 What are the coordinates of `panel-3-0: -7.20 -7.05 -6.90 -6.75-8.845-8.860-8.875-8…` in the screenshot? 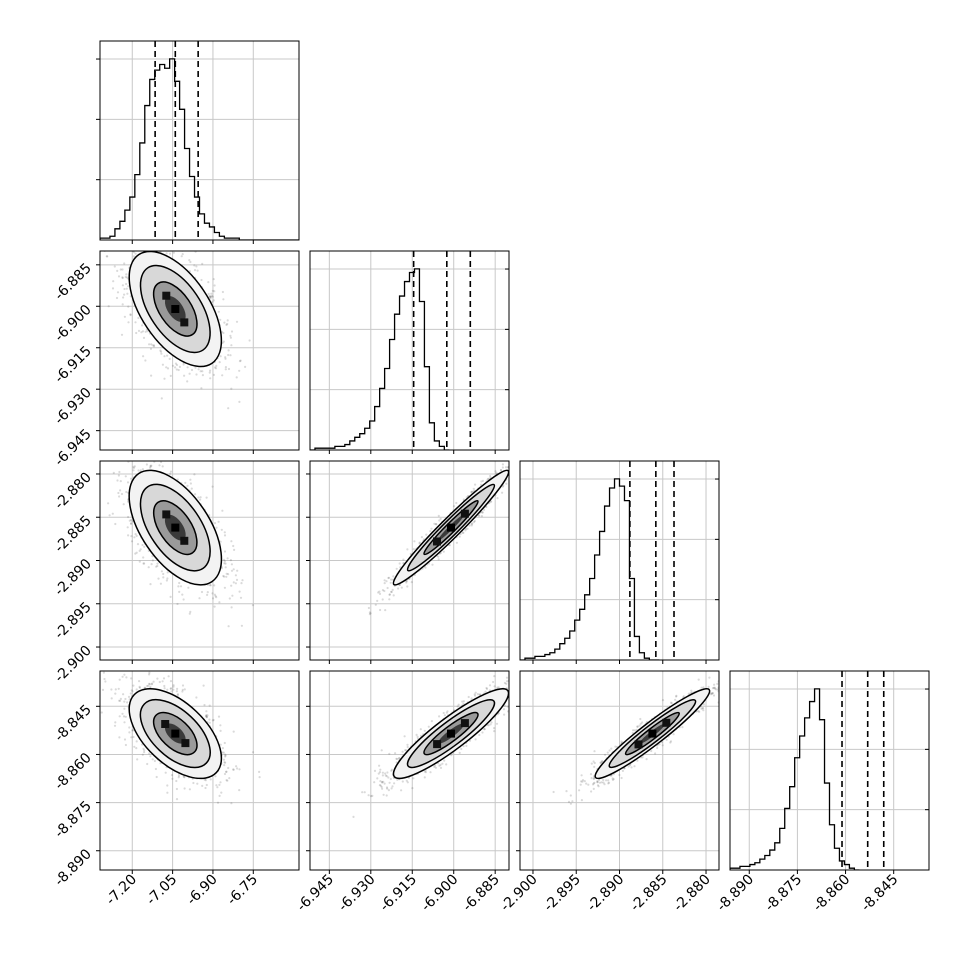 It's located at (176, 786).